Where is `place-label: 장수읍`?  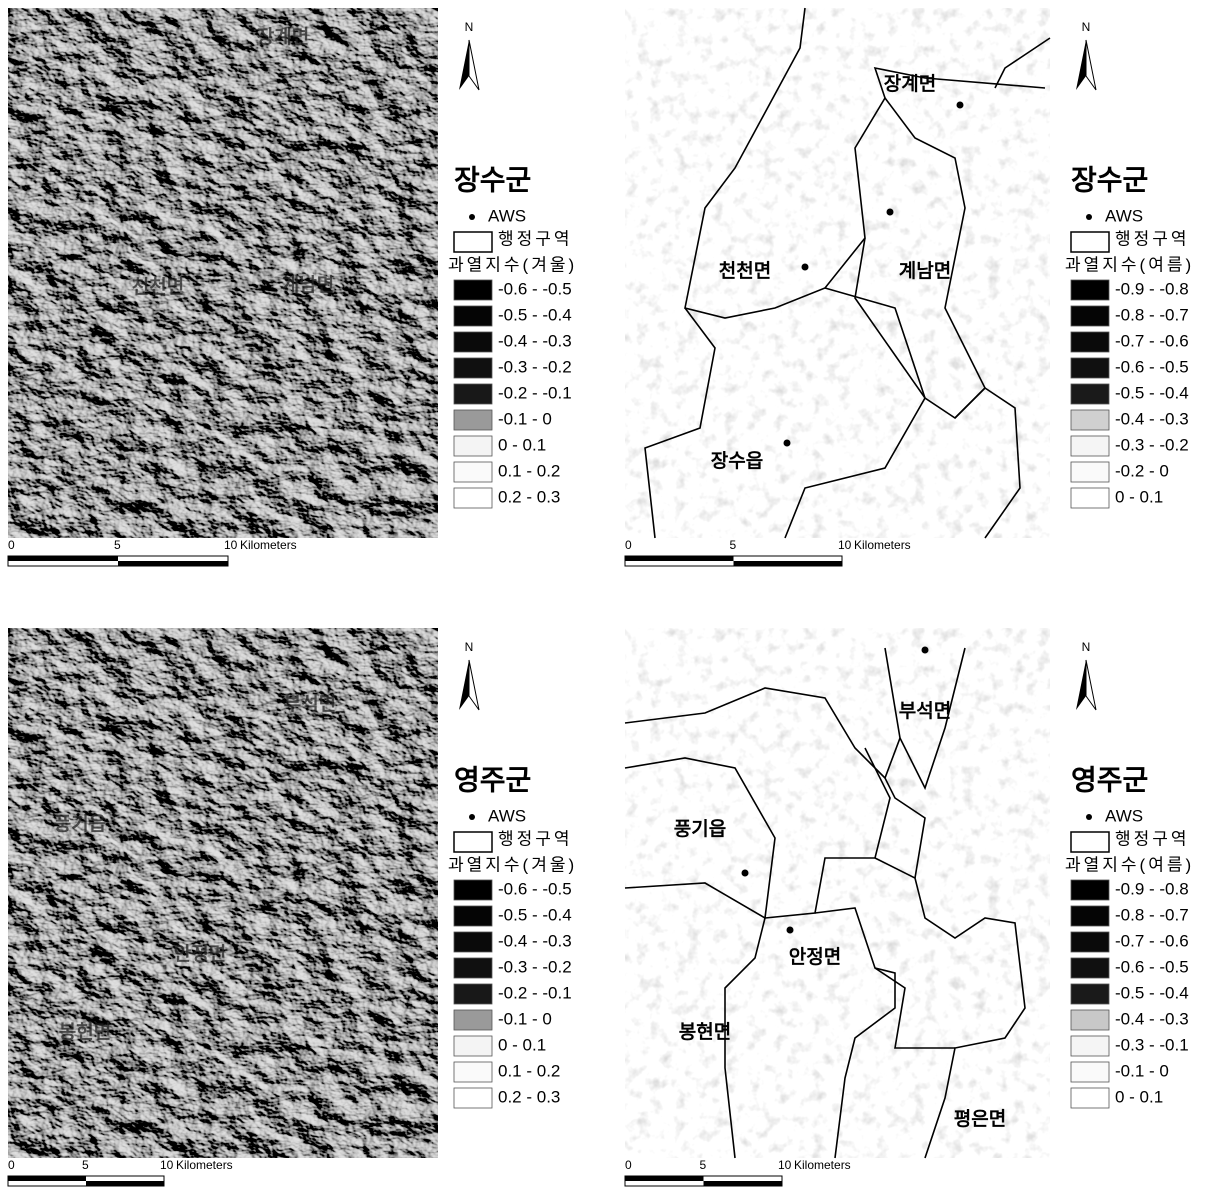 place-label: 장수읍 is located at coordinates (737, 461).